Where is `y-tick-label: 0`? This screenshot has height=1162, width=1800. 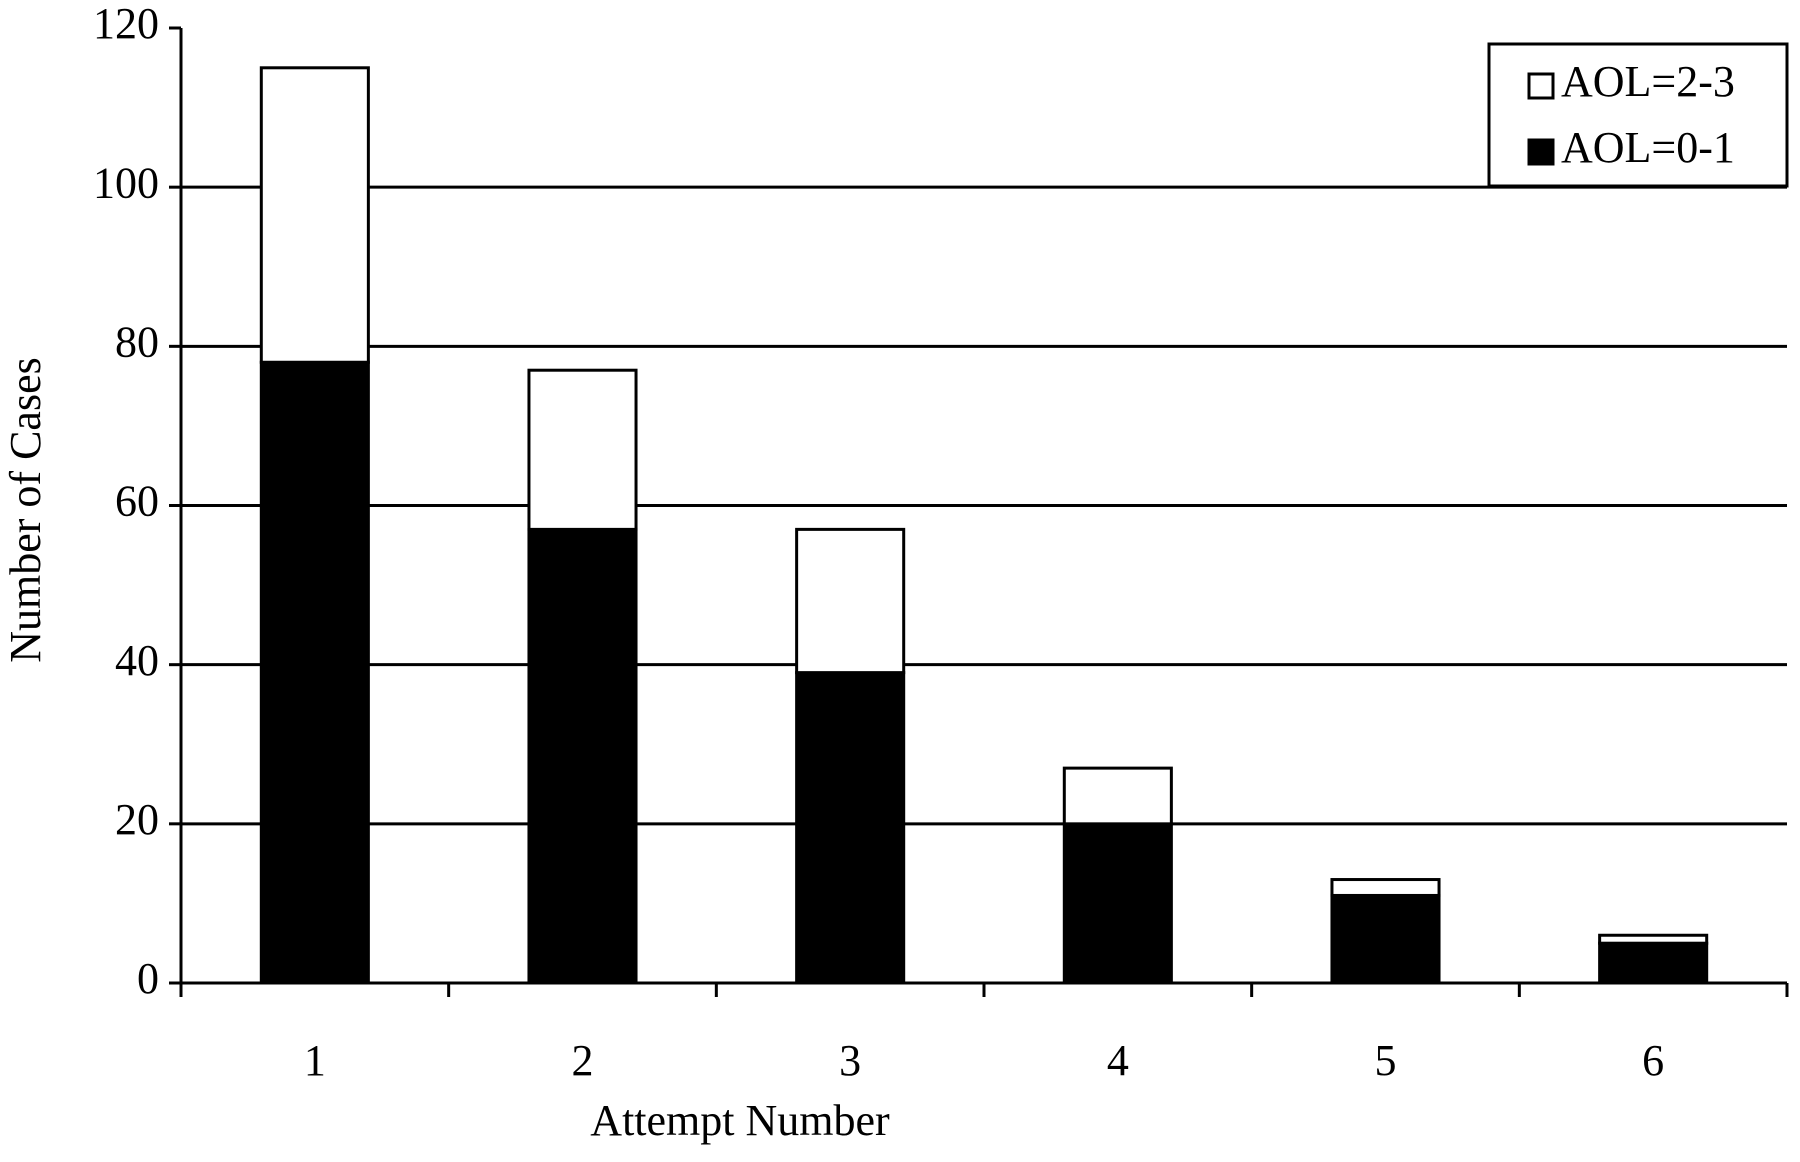 y-tick-label: 0 is located at coordinates (148, 978).